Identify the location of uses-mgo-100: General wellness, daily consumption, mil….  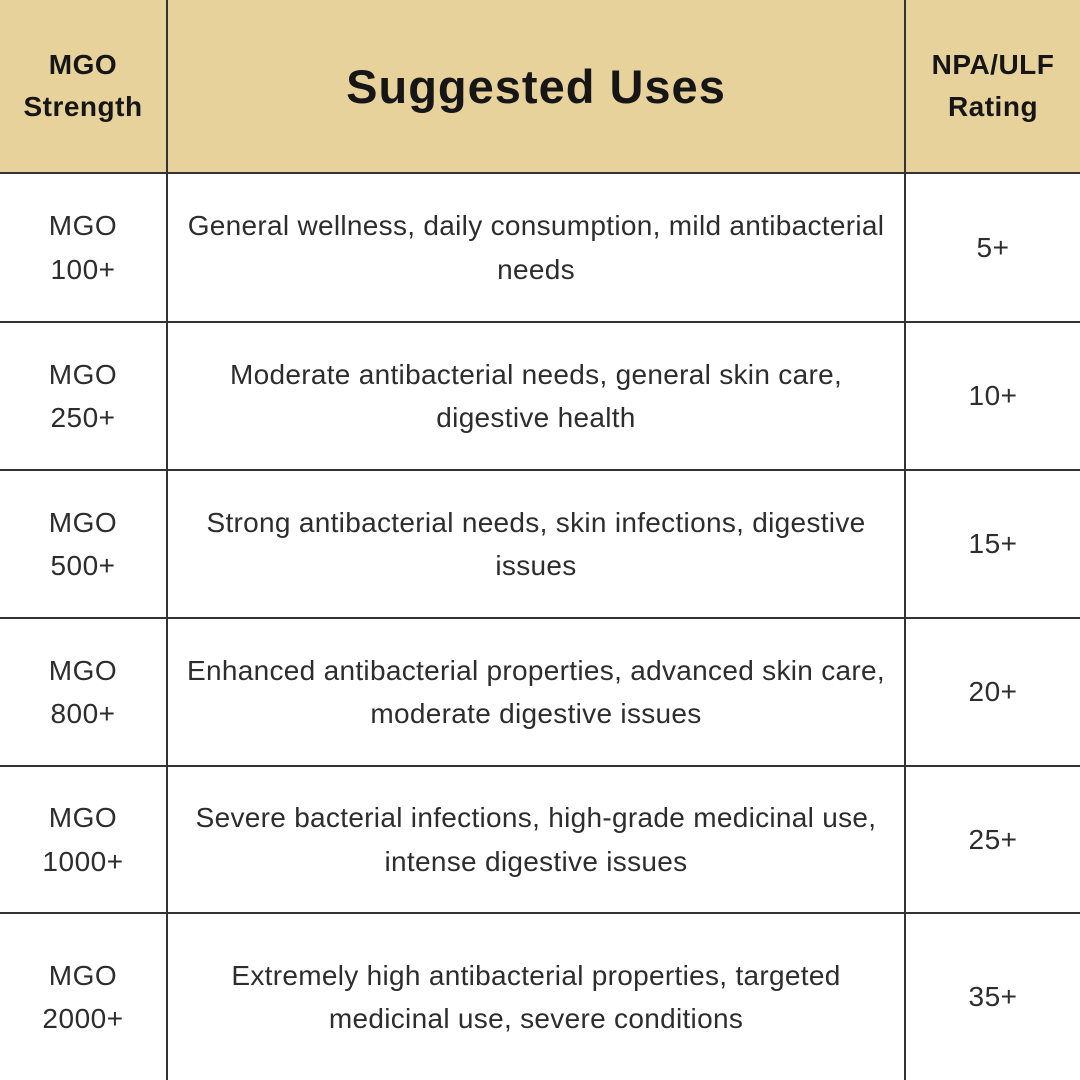
(536, 247).